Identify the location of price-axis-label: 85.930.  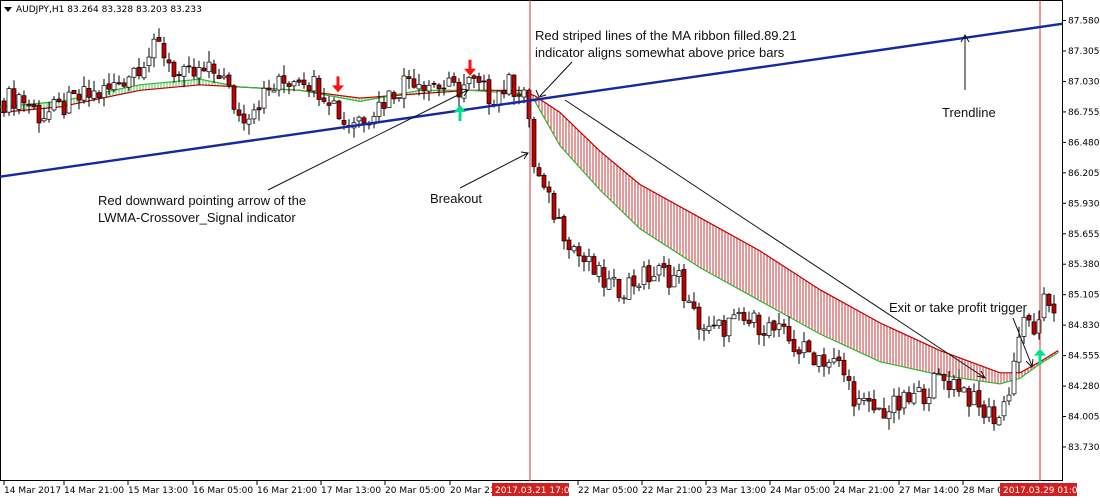
(1084, 204).